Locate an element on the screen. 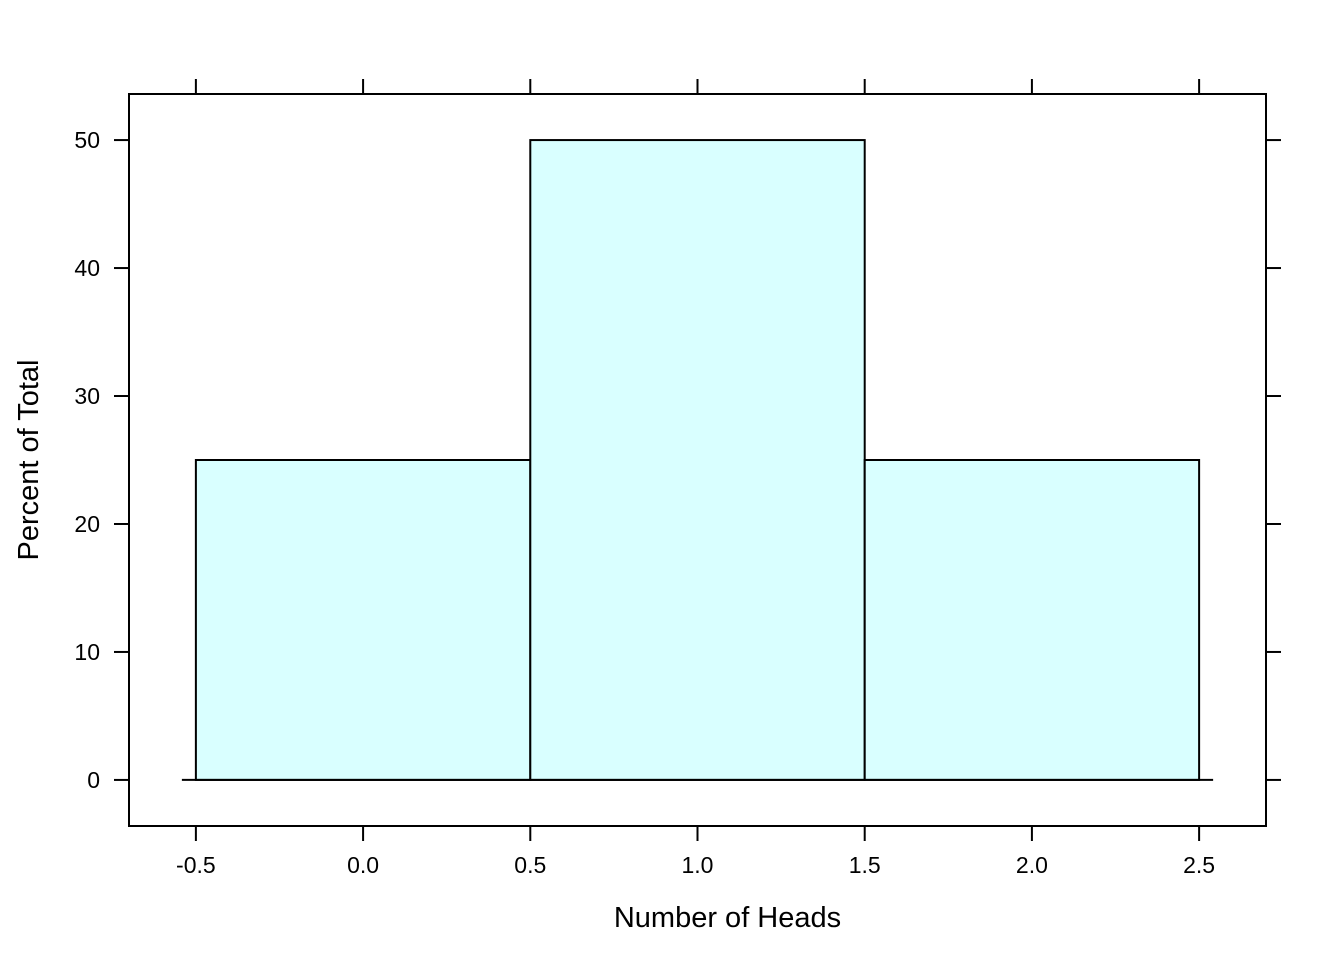 Image resolution: width=1344 pixels, height=960 pixels. x-tick-label-4: 1.5 is located at coordinates (865, 865).